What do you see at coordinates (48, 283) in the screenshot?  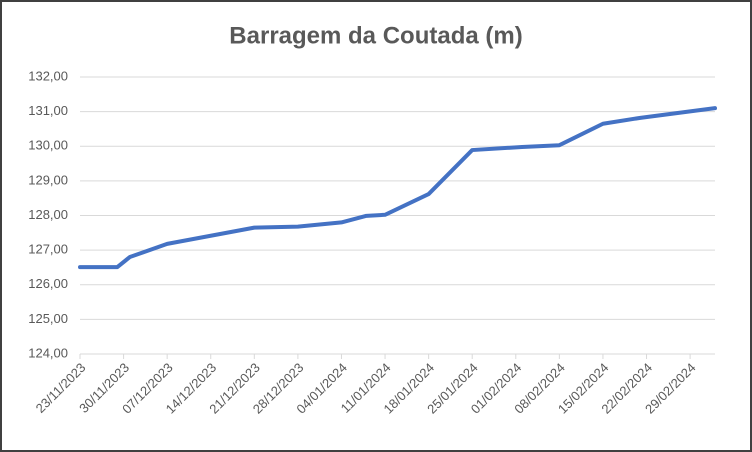 I see `y-tick-label: 126,00` at bounding box center [48, 283].